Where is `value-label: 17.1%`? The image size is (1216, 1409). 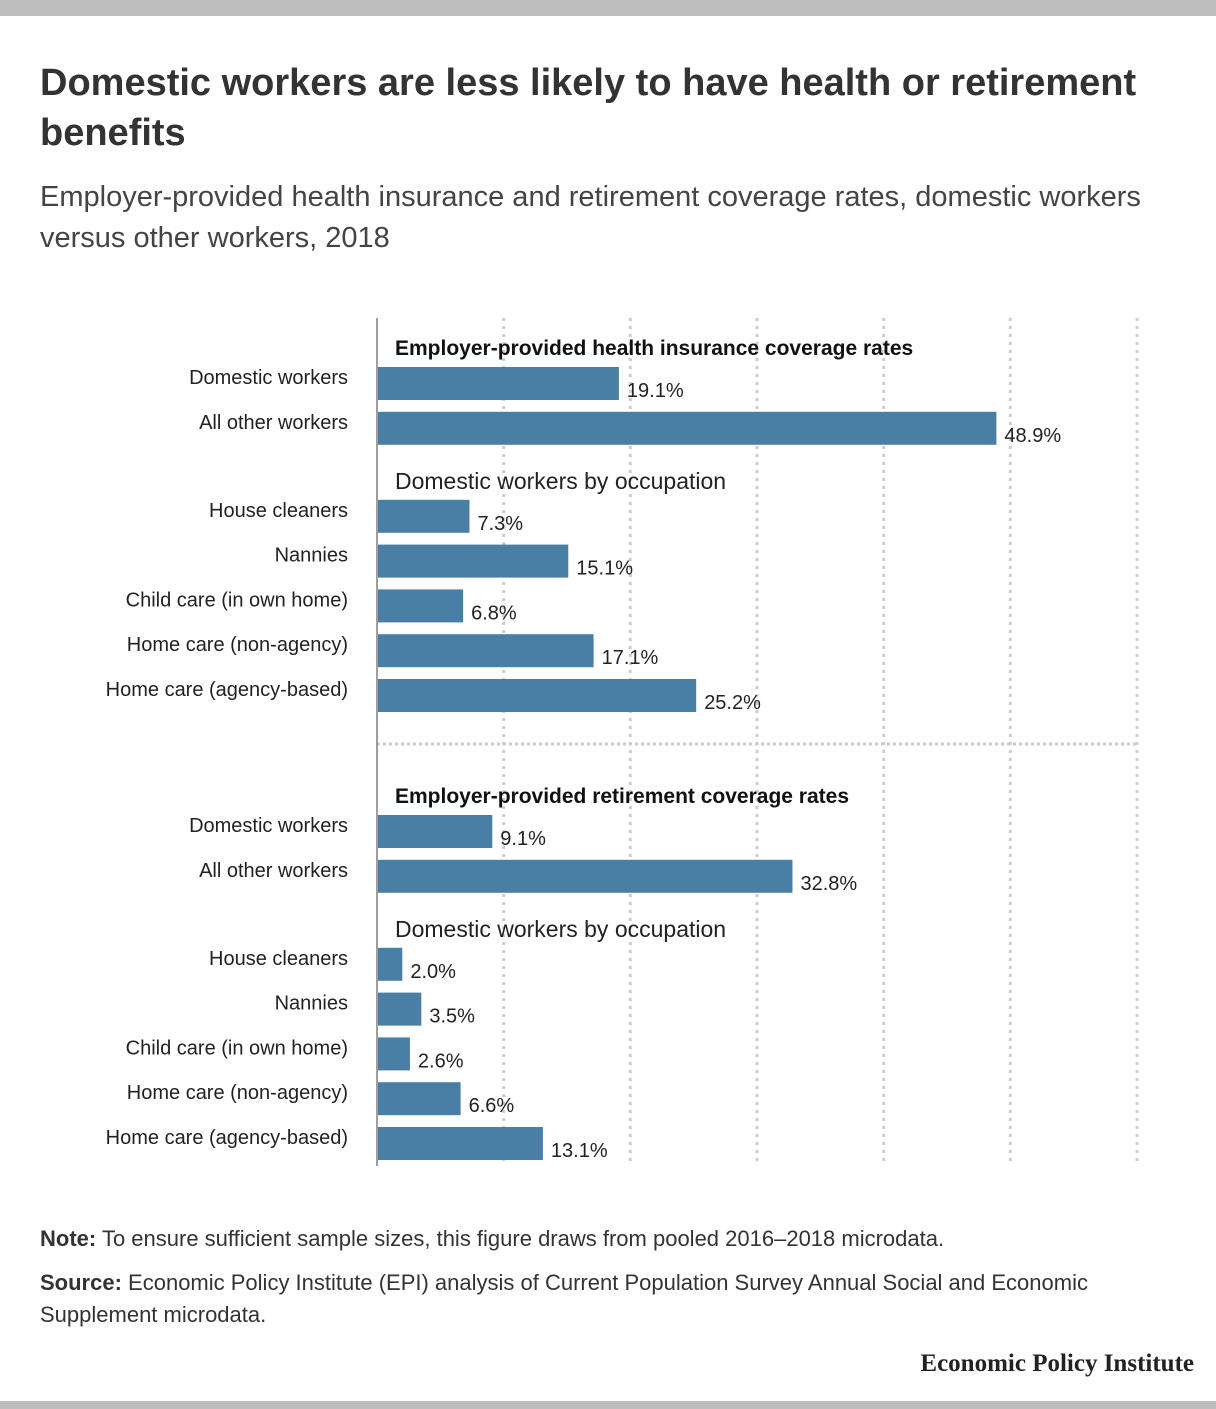
value-label: 17.1% is located at coordinates (630, 658).